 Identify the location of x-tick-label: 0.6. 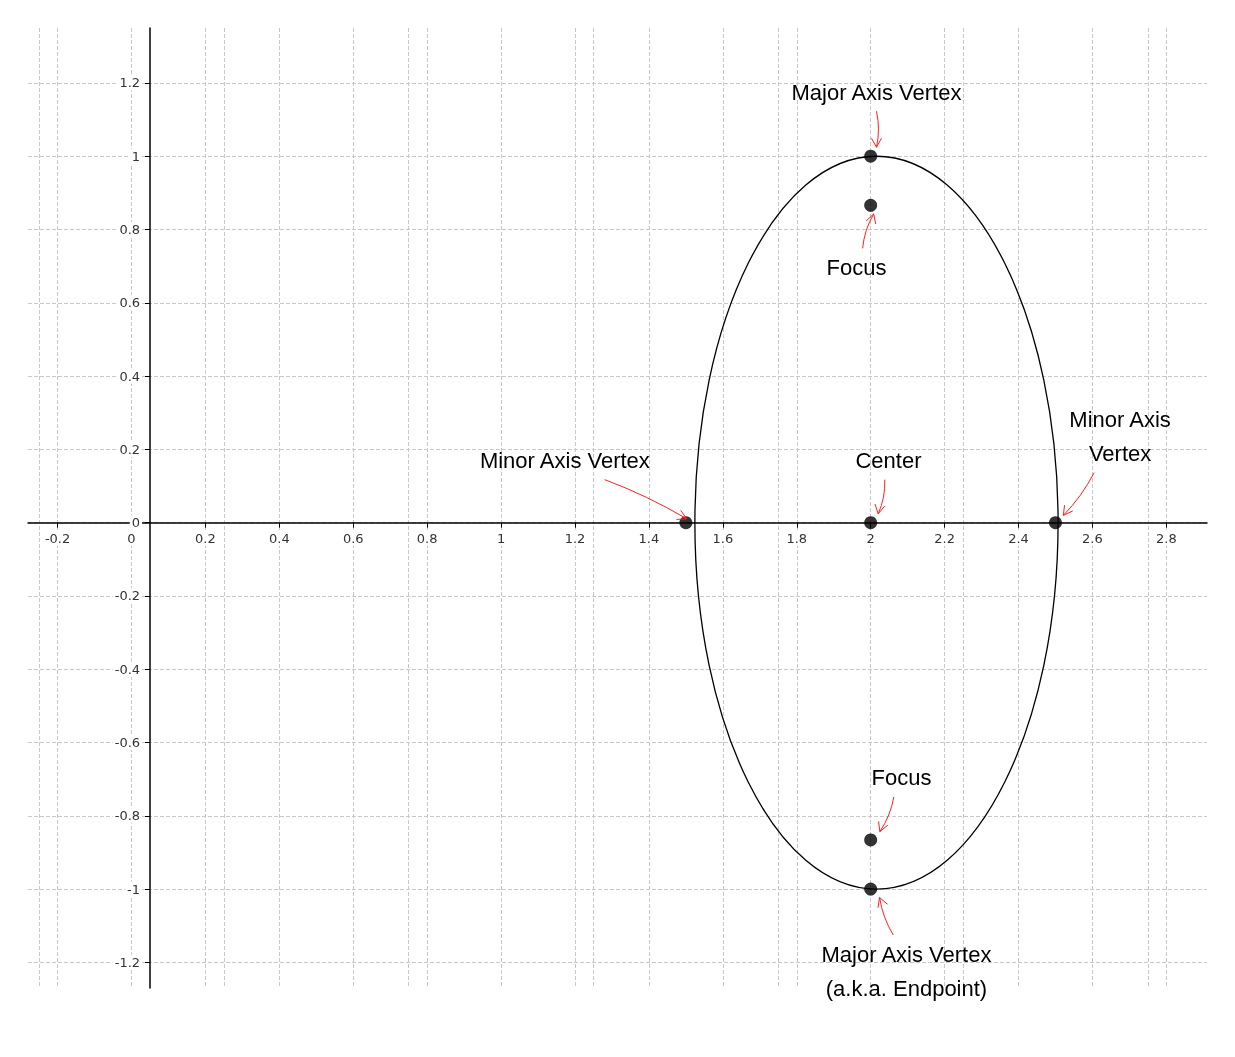
(353, 538).